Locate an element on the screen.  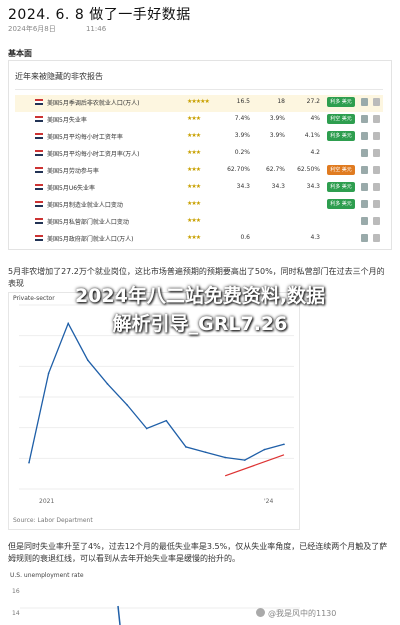
table-row: 美国5月劳动参与率 ★★★ 62.70% 62.7% 62.50% 利空 美元 is located at coordinates (199, 171).